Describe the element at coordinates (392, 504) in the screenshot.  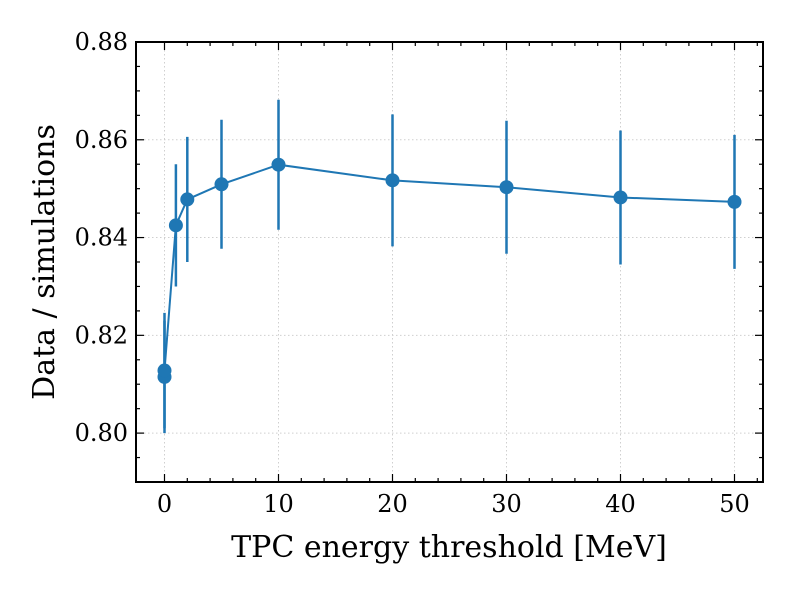
I see `x-tick-label: 20` at that location.